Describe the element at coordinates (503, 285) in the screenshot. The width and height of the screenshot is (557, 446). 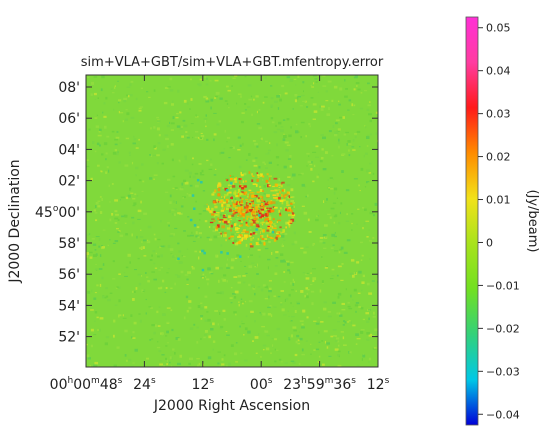
I see `colorbar-tick-label: −0.01` at that location.